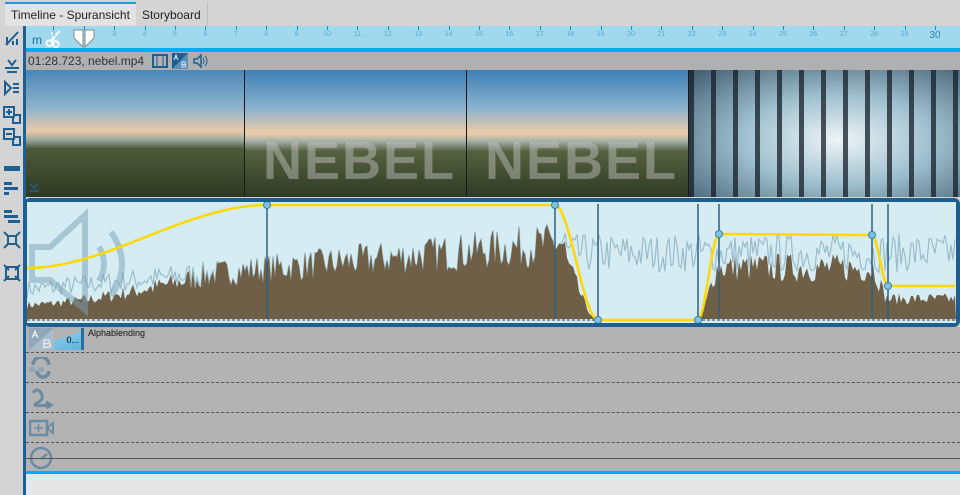 This screenshot has width=960, height=495. I want to click on tracks-icon, so click(12, 168).